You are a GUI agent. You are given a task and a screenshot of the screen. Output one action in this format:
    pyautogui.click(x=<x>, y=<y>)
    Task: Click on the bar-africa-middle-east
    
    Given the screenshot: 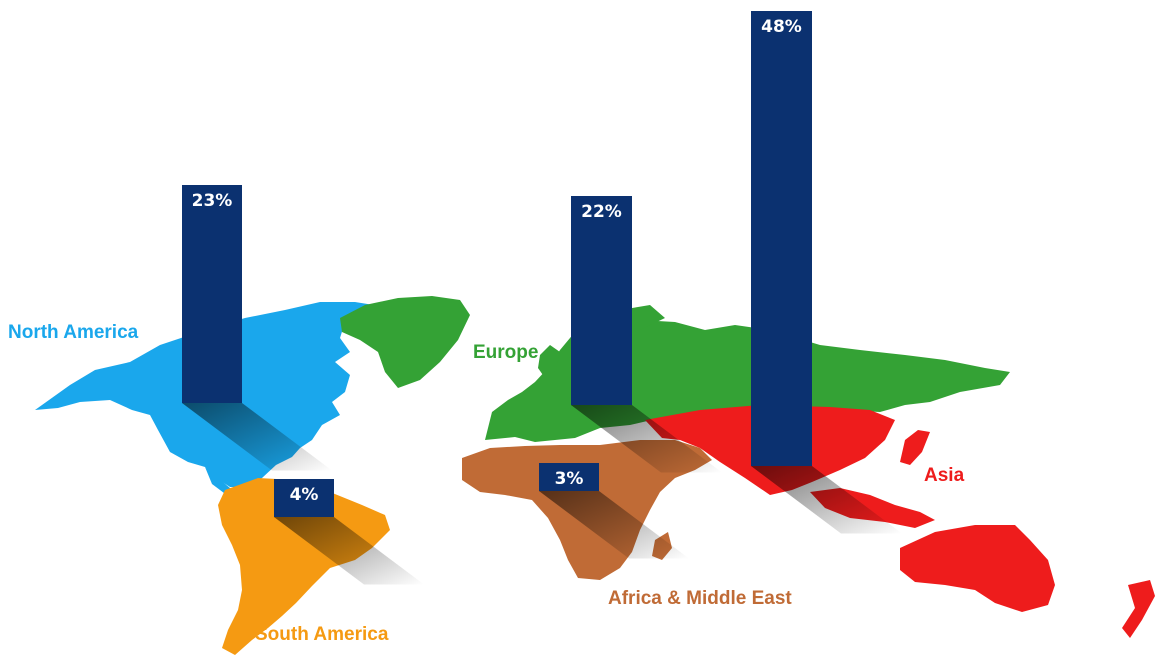 What is the action you would take?
    pyautogui.click(x=569, y=476)
    